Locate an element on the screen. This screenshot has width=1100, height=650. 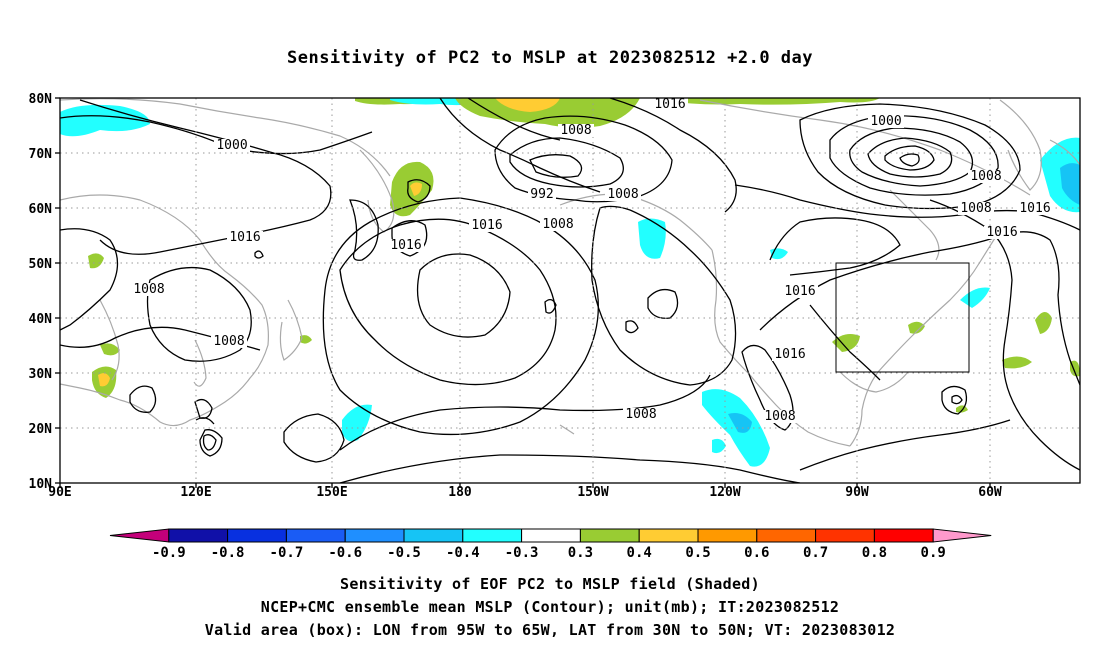
longitude-labels: 90E 120E 150E 180 150W 120W 90W 60W is located at coordinates (525, 492).